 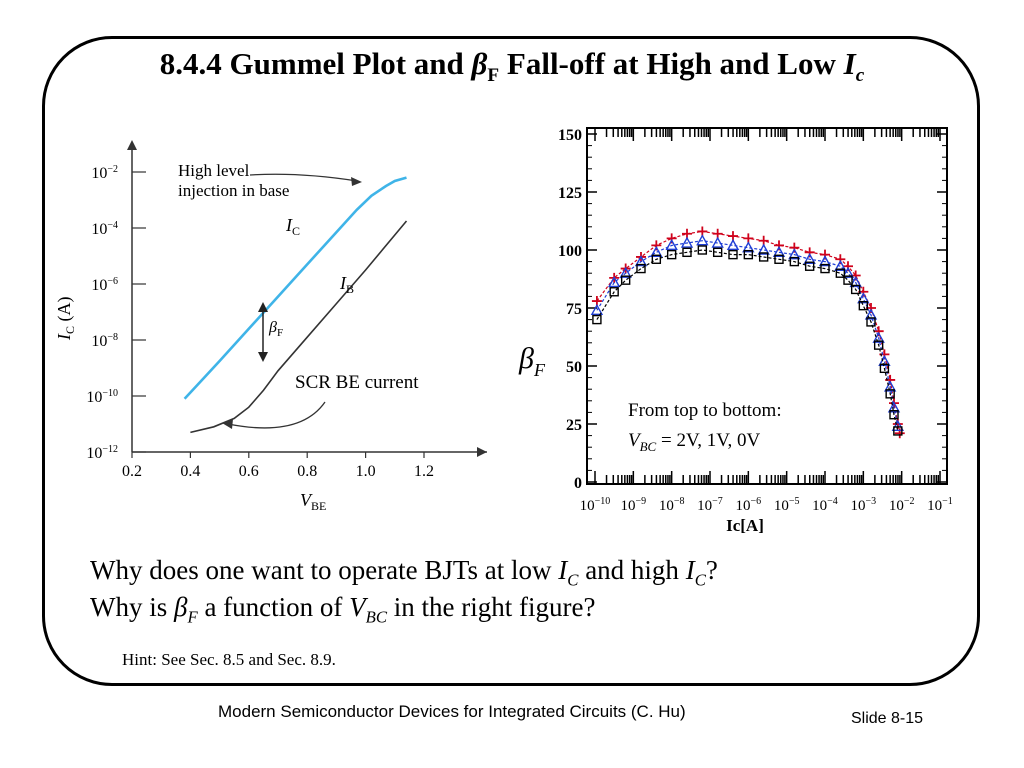 What do you see at coordinates (570, 193) in the screenshot?
I see `beta-y-tick-label: 125` at bounding box center [570, 193].